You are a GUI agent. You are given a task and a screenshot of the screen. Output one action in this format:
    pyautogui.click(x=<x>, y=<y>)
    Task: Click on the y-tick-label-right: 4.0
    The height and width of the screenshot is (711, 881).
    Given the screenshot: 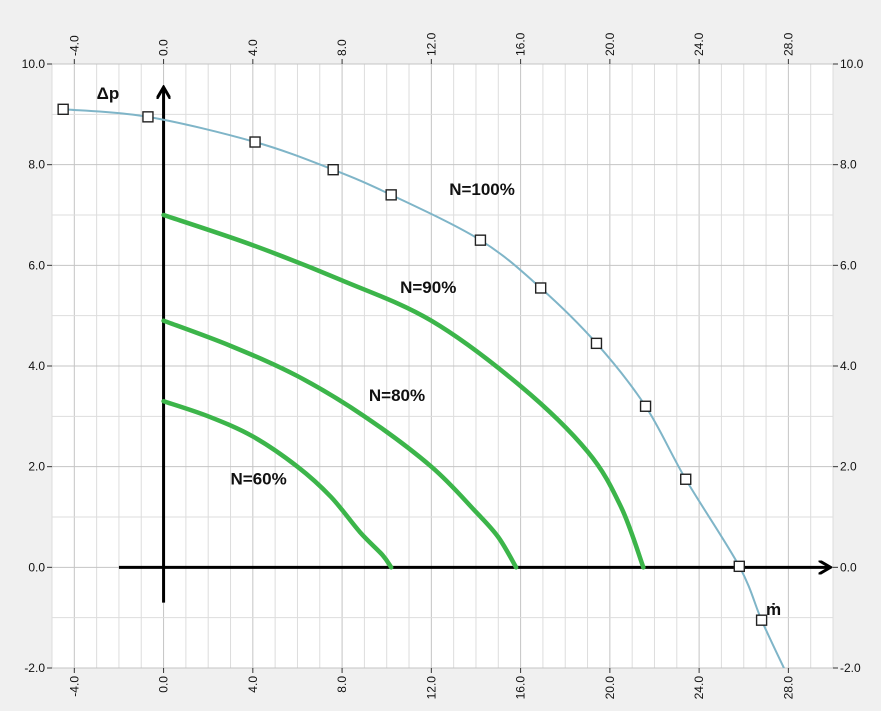 What is the action you would take?
    pyautogui.click(x=848, y=366)
    